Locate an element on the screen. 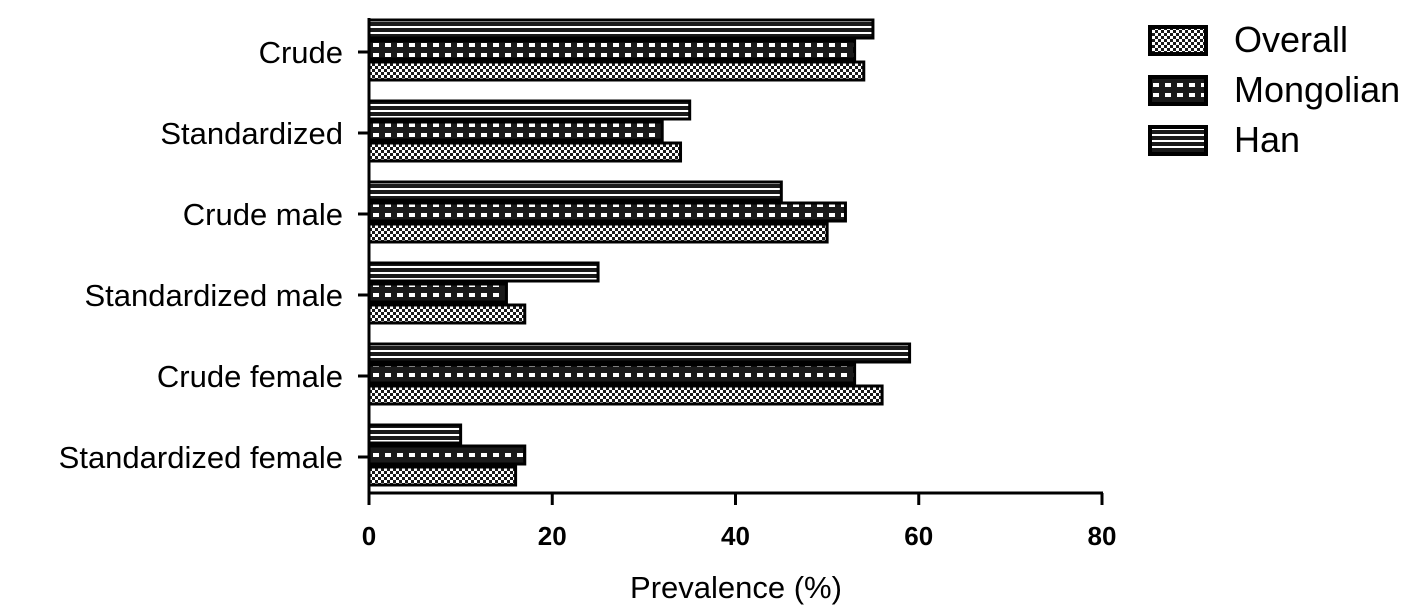  bar-mongolian-crude-male is located at coordinates (607, 212).